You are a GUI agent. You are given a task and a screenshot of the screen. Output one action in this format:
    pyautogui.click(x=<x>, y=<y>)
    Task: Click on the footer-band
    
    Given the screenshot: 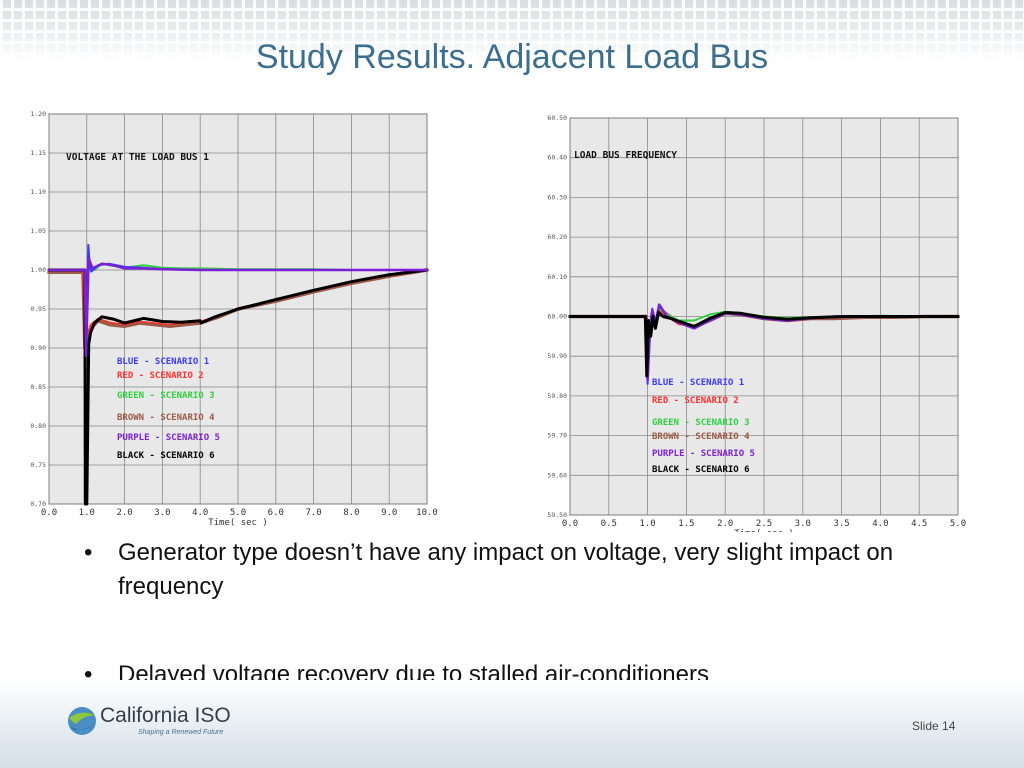 What is the action you would take?
    pyautogui.click(x=512, y=724)
    